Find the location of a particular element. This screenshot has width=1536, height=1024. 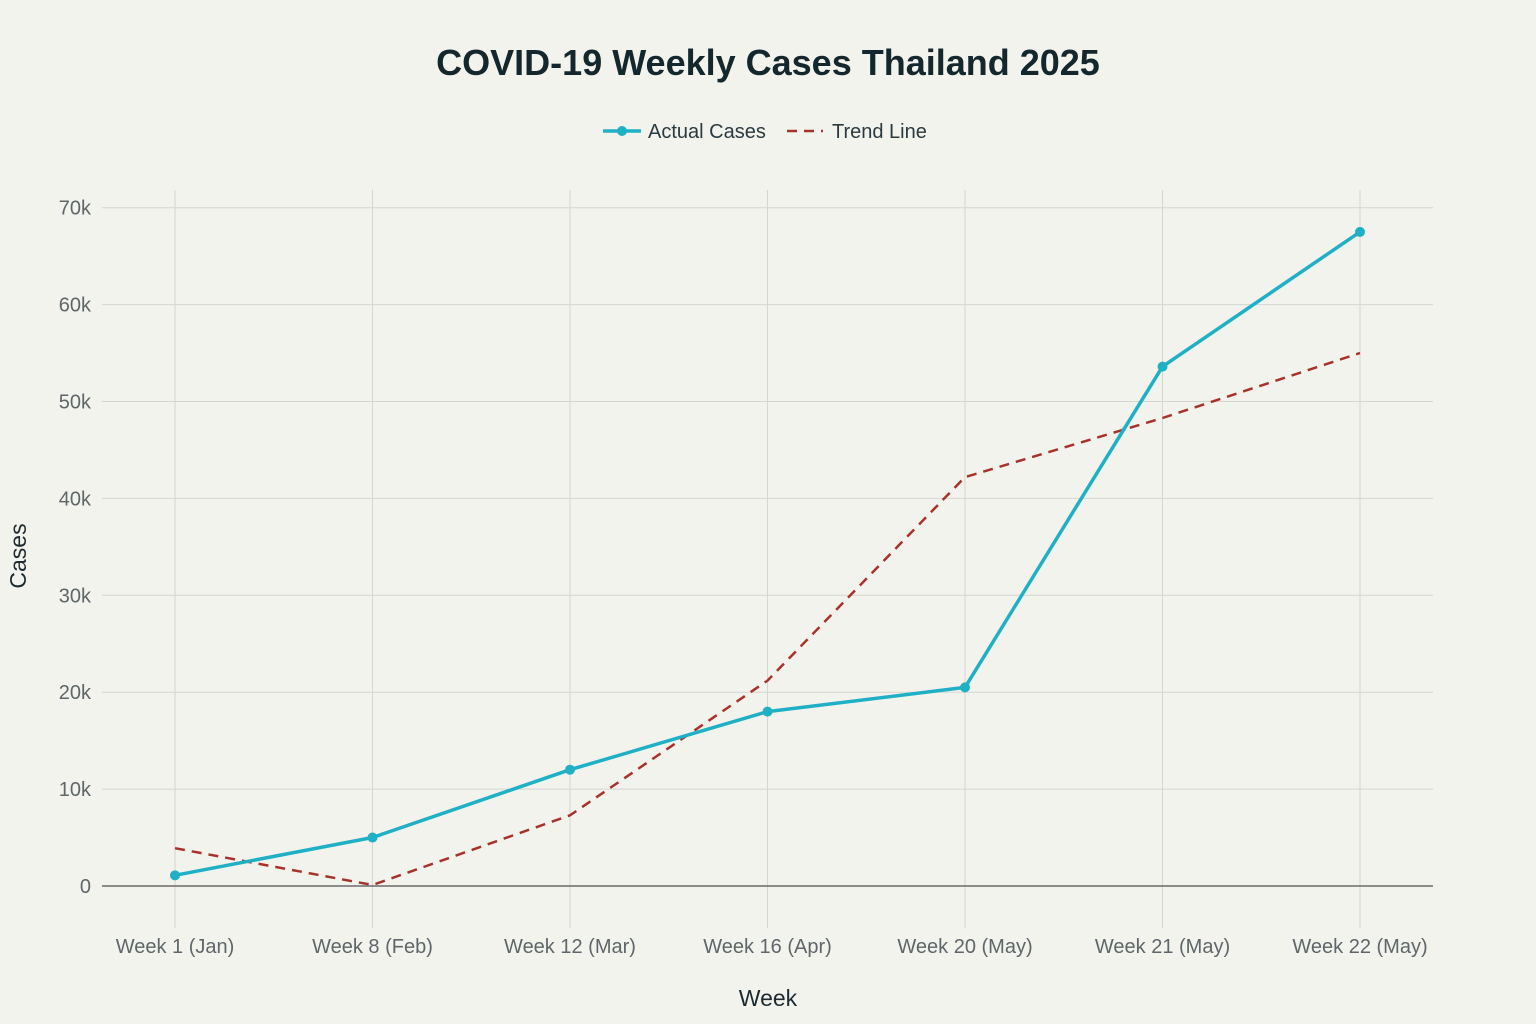

x-tick-label: Week 1 (Jan) is located at coordinates (175, 947).